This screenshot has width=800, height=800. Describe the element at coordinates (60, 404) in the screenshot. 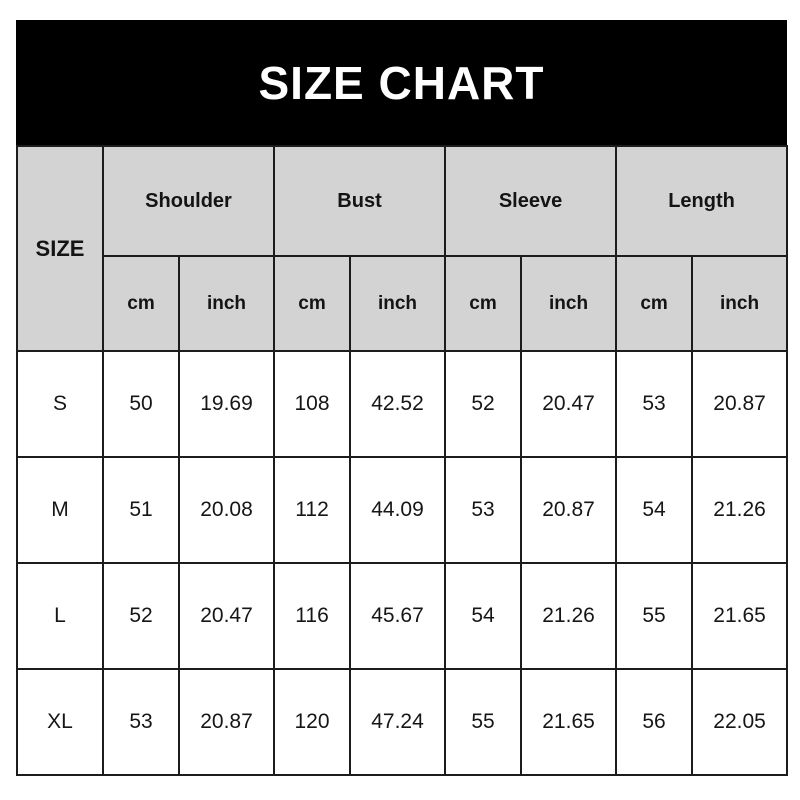

I see `size-label: S` at that location.